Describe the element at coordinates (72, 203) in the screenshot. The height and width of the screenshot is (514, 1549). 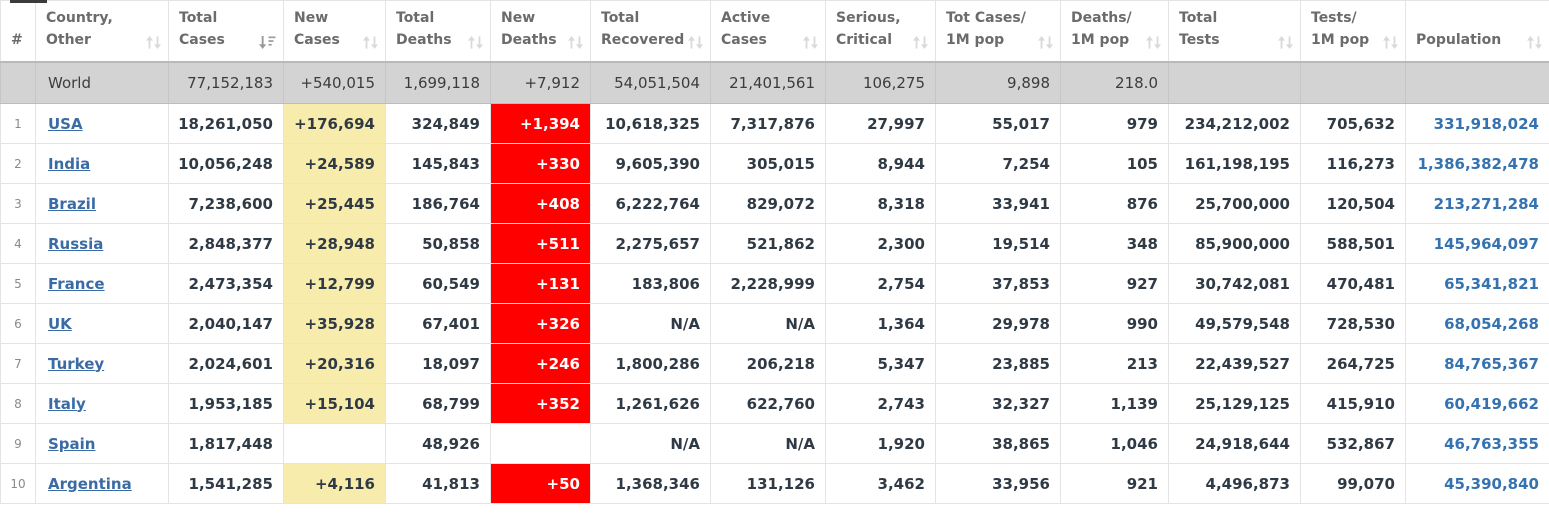
I see `country-link: Brazil` at that location.